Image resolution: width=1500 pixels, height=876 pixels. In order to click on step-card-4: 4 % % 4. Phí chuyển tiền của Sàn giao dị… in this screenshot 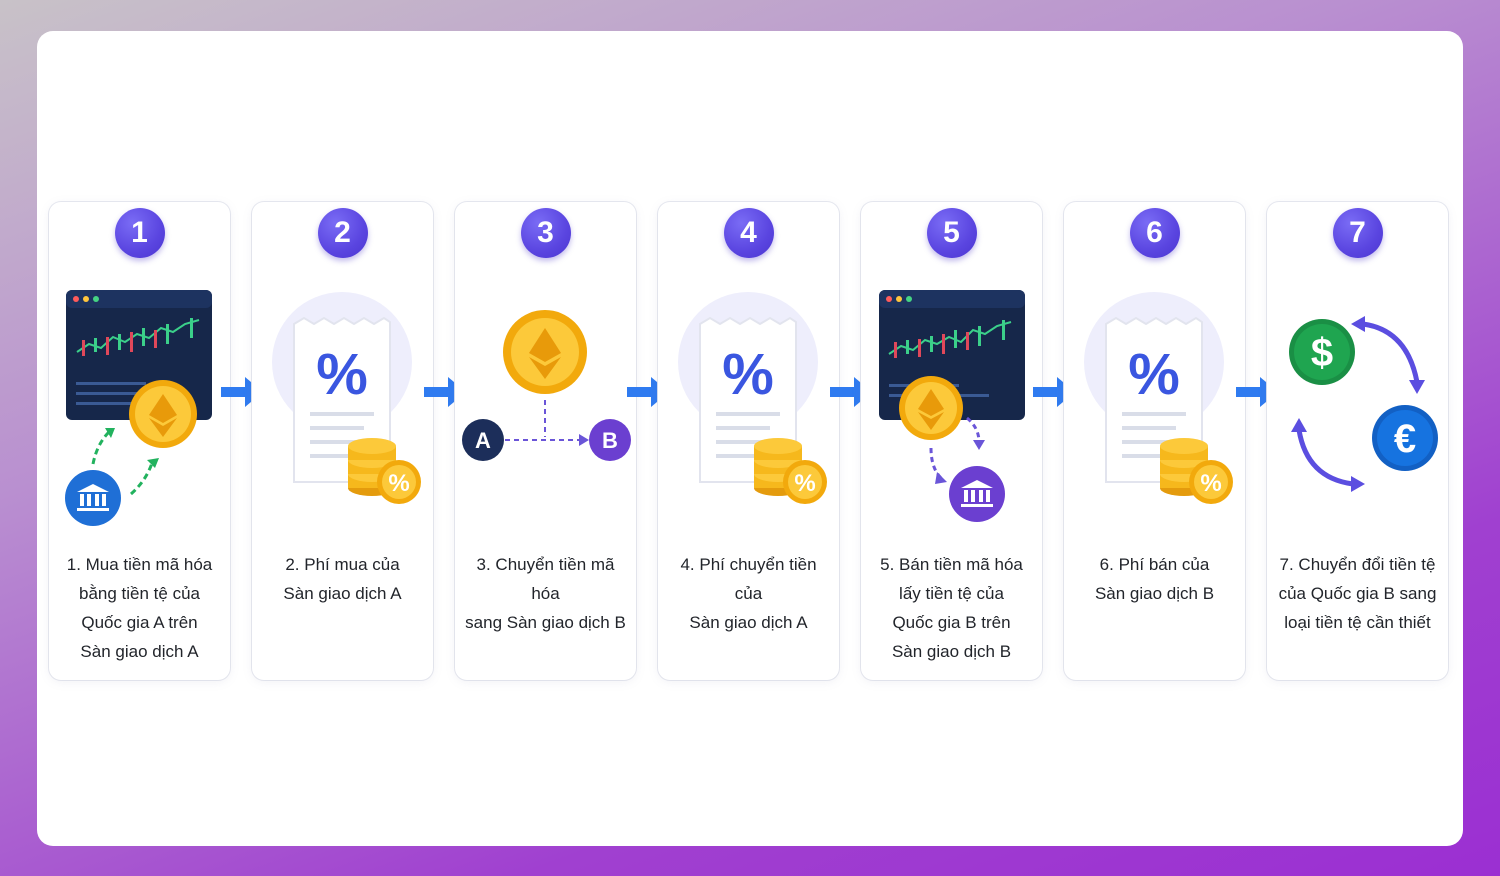, I will do `click(748, 441)`.